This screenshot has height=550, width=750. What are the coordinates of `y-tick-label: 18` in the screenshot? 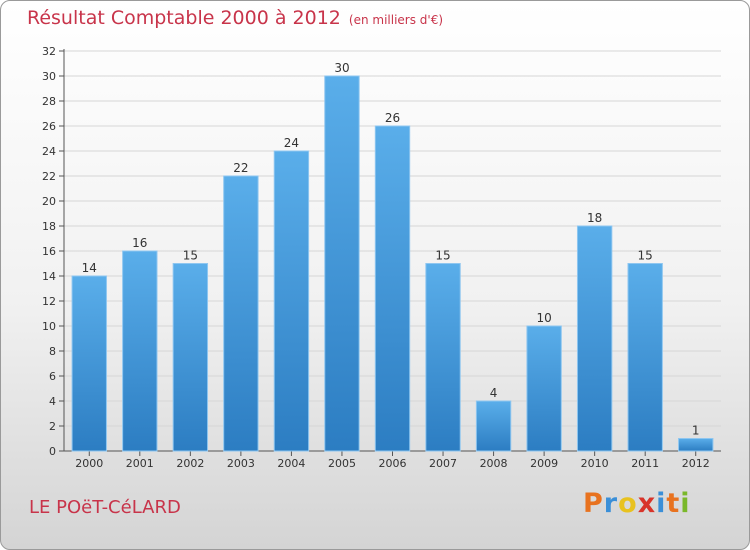 It's located at (49, 226).